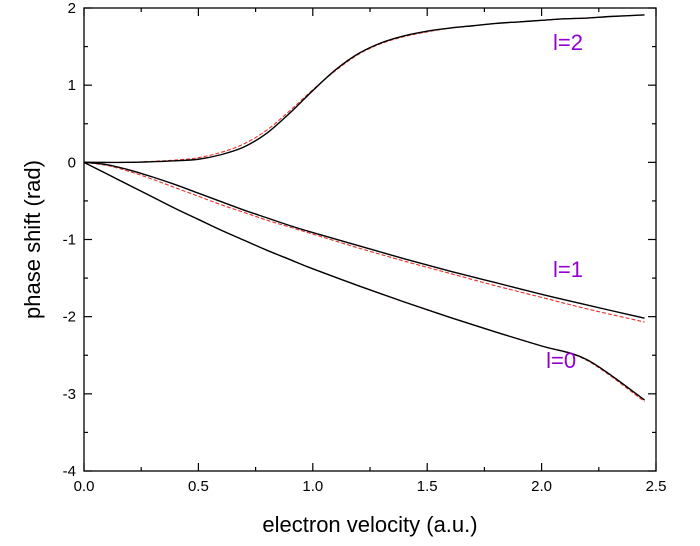 This screenshot has height=546, width=700. I want to click on curve-label-l2: l=2, so click(568, 42).